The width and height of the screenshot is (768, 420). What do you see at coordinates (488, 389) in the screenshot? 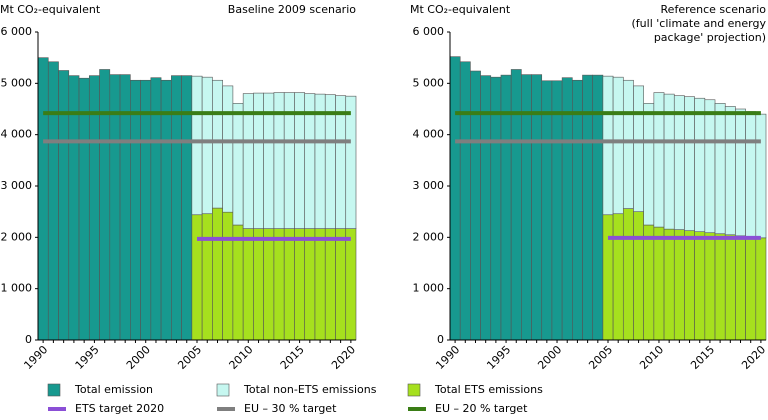
I see `legend-label: Total ETS emissions` at bounding box center [488, 389].